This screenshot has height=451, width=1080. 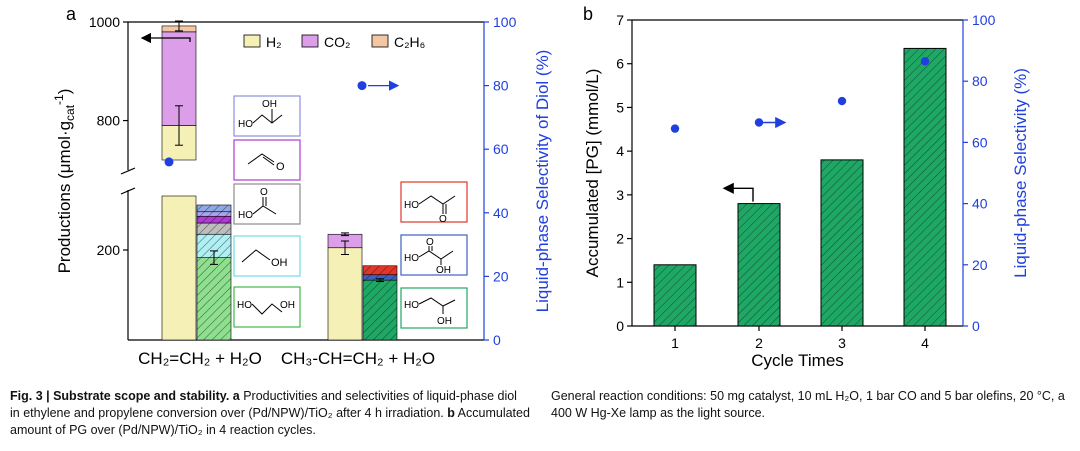 I want to click on y-axis-title-close: ), so click(x=64, y=92).